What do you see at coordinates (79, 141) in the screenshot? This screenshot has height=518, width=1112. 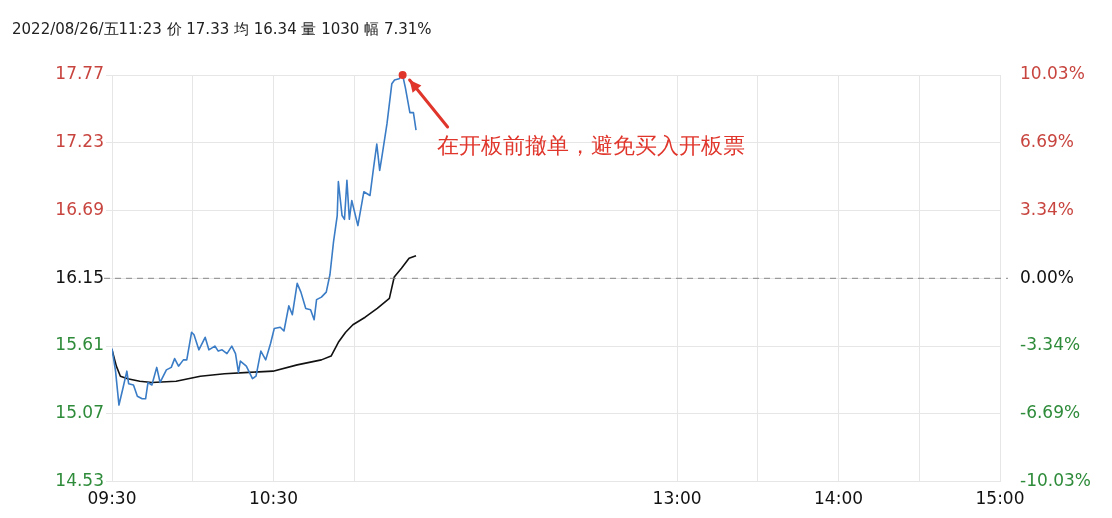 I see `y-tick-label: 17.23` at bounding box center [79, 141].